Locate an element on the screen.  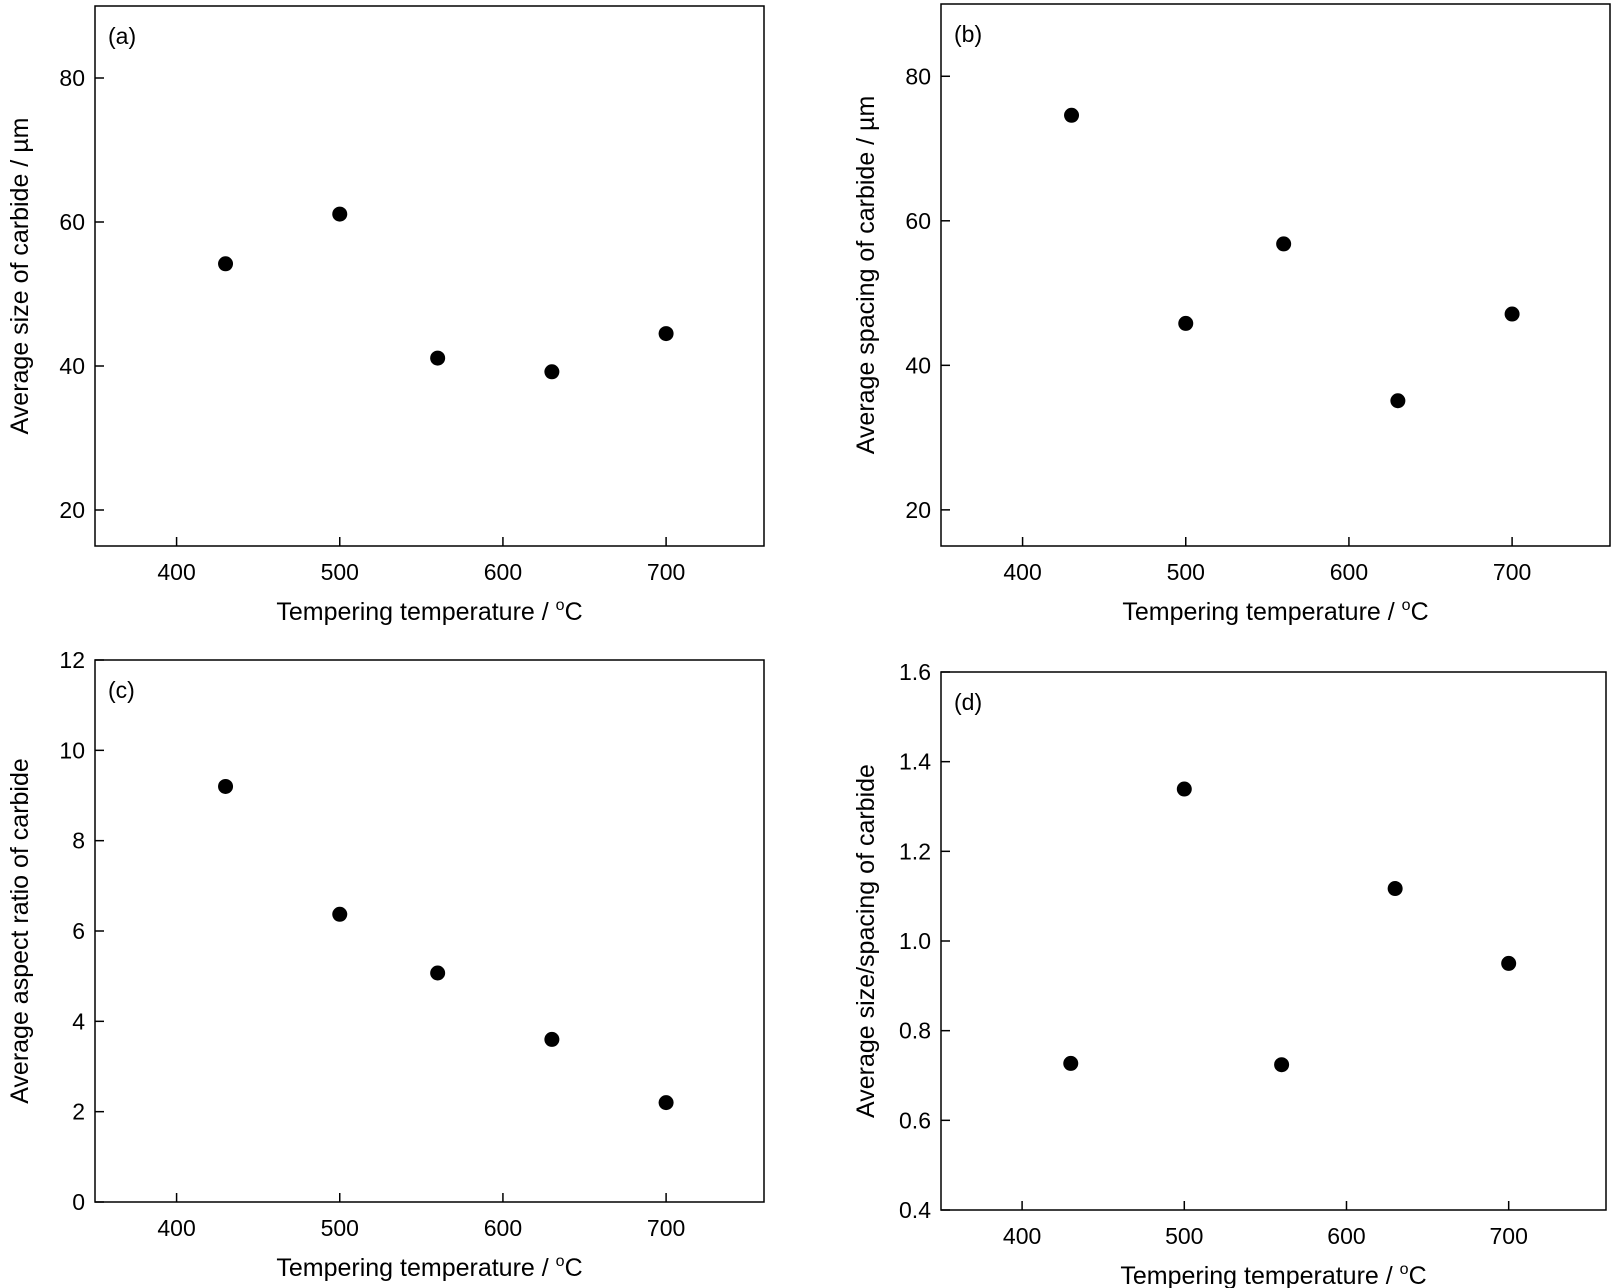
y-tick-label: 0.4 is located at coordinates (915, 1210).